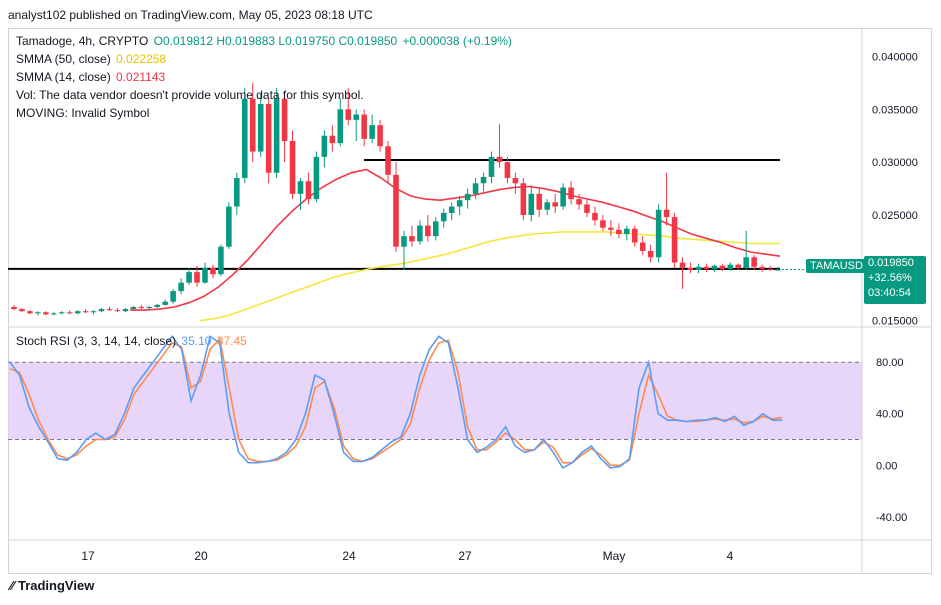 This screenshot has width=941, height=605. I want to click on time-axis-tick: 24, so click(349, 556).